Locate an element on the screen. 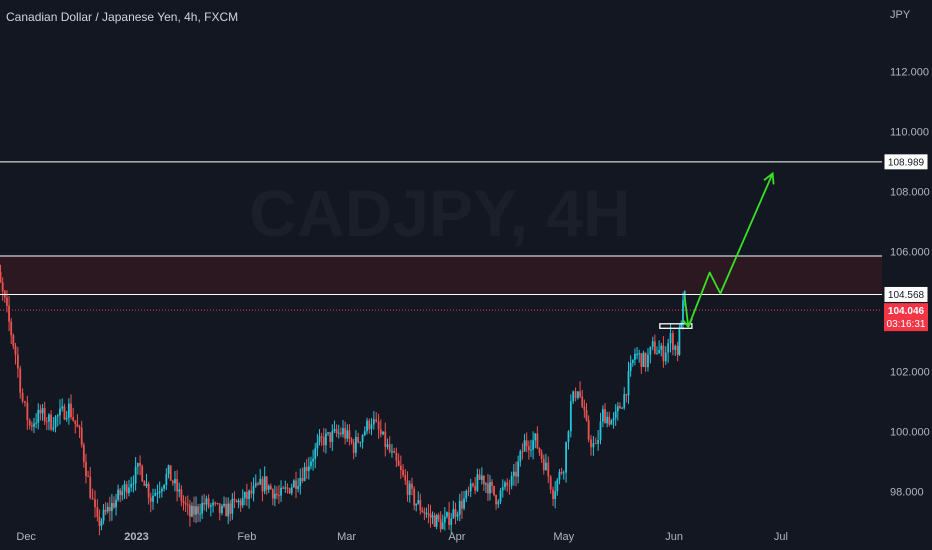  time-axis: Dec 2023 Feb Mar Apr May Jun Jul is located at coordinates (402, 537).